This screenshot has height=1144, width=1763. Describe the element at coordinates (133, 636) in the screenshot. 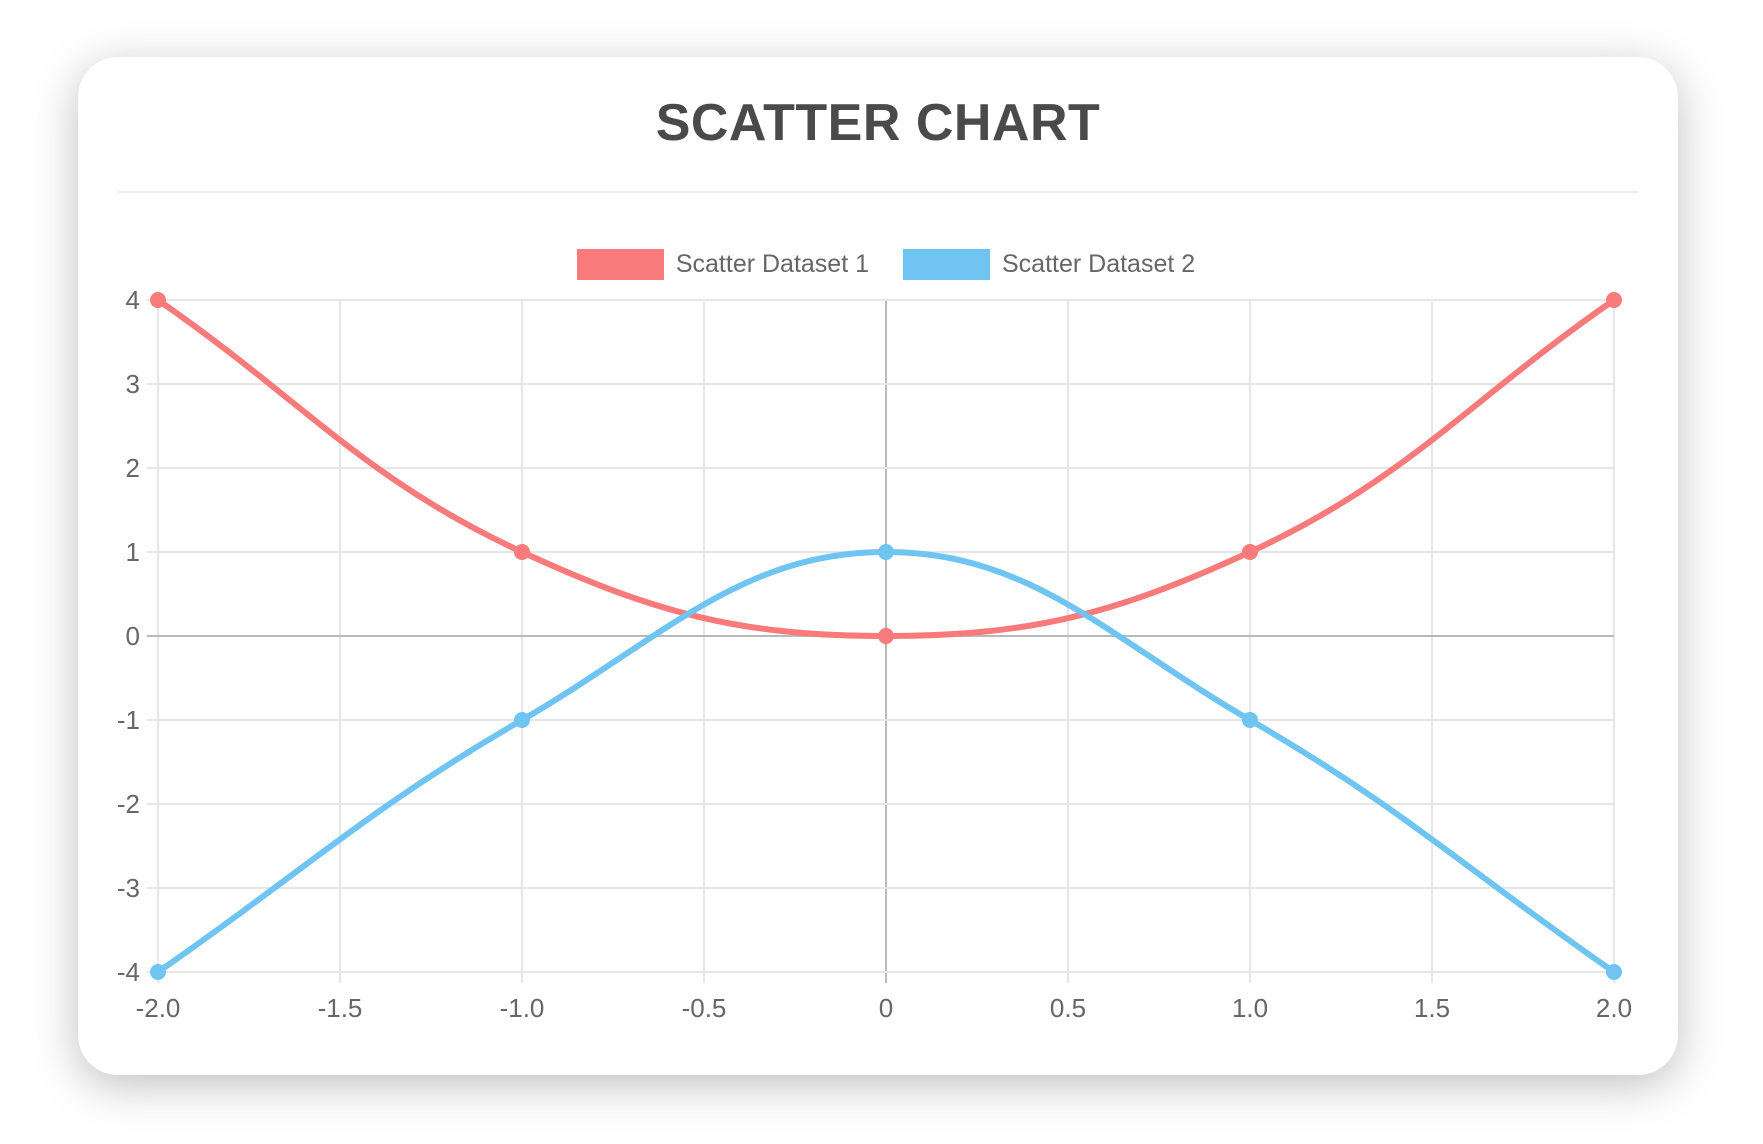

I see `y-tick-label-0: 0` at that location.